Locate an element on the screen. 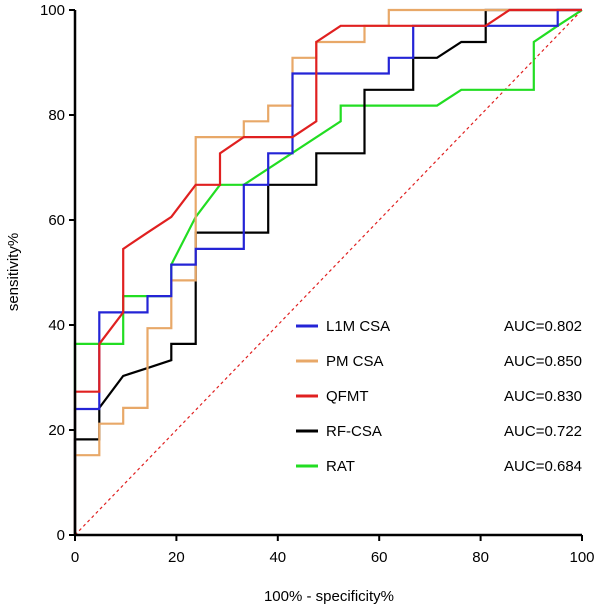  y-tick-label: 40 is located at coordinates (56, 325).